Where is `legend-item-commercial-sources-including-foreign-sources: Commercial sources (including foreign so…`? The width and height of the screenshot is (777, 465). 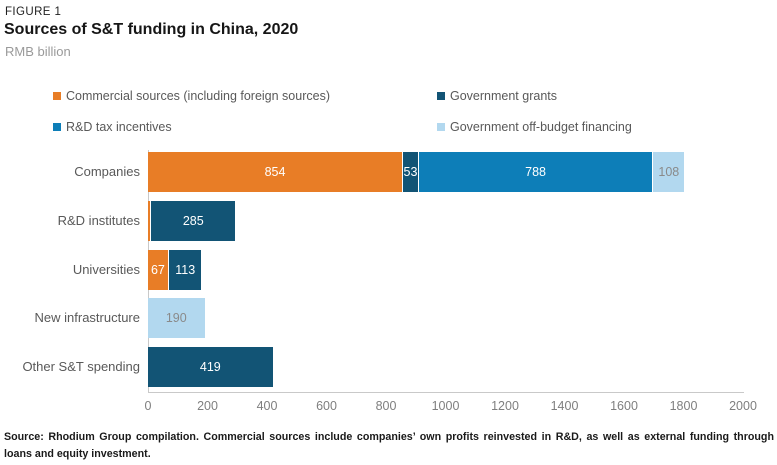 legend-item-commercial-sources-including-foreign-sources: Commercial sources (including foreign so… is located at coordinates (191, 96).